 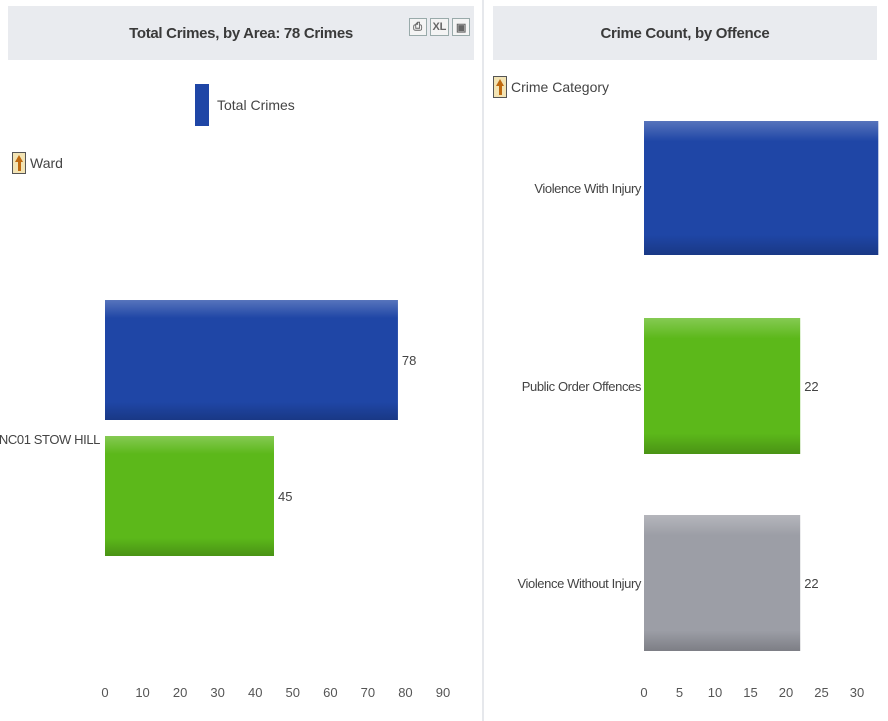 What do you see at coordinates (293, 692) in the screenshot?
I see `x-tick-label-5: 50` at bounding box center [293, 692].